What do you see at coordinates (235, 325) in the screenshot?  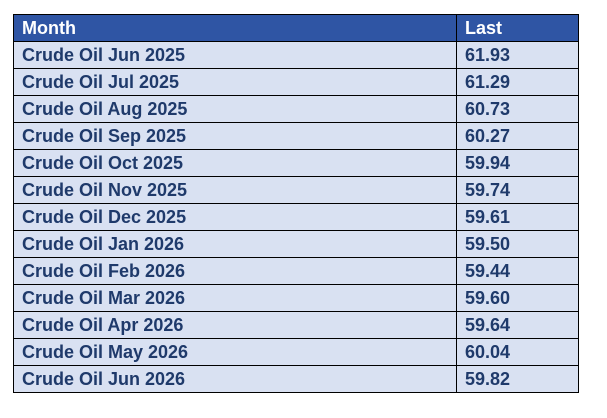 I see `month-cell: Crude Oil Apr 2026` at bounding box center [235, 325].